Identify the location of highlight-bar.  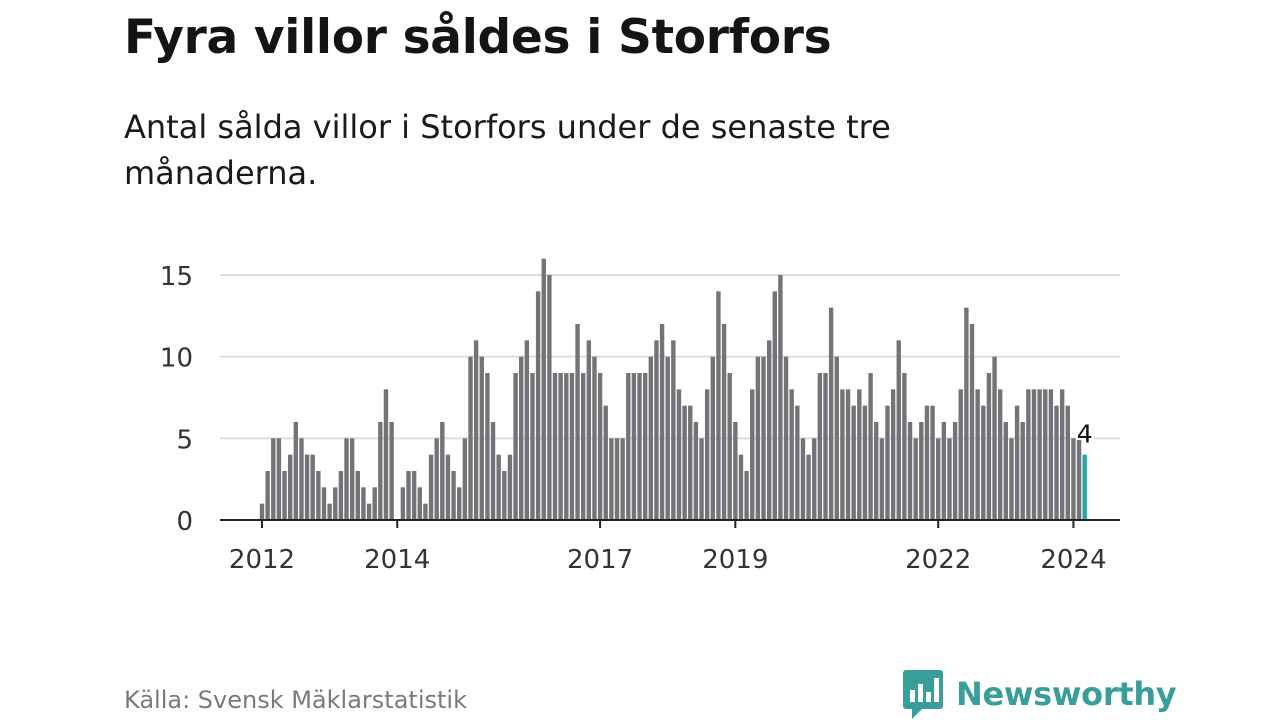
(1084, 487).